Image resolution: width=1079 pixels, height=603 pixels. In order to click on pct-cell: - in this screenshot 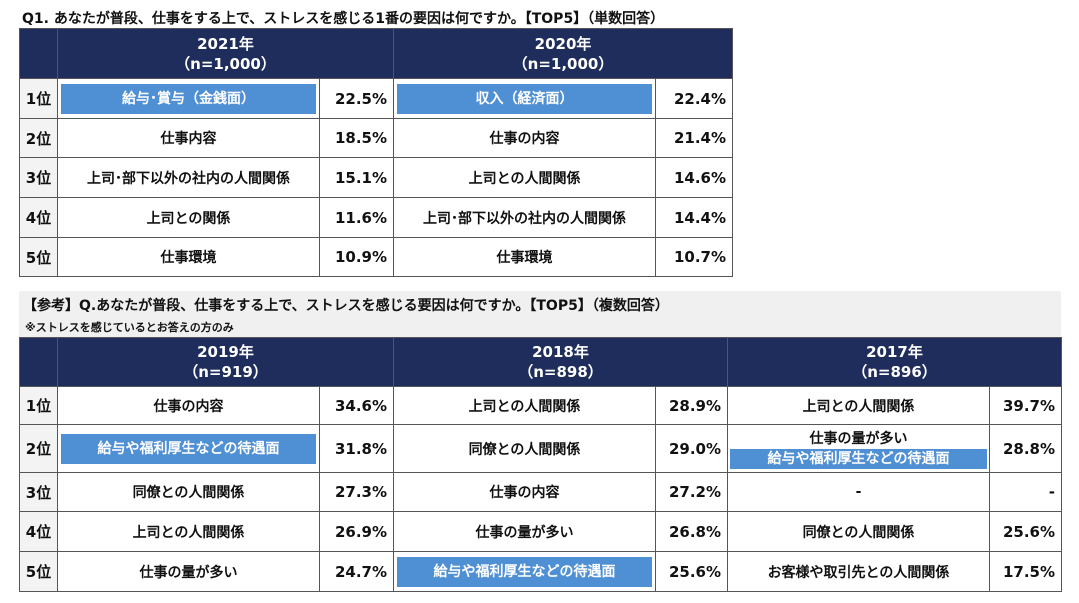, I will do `click(1025, 492)`.